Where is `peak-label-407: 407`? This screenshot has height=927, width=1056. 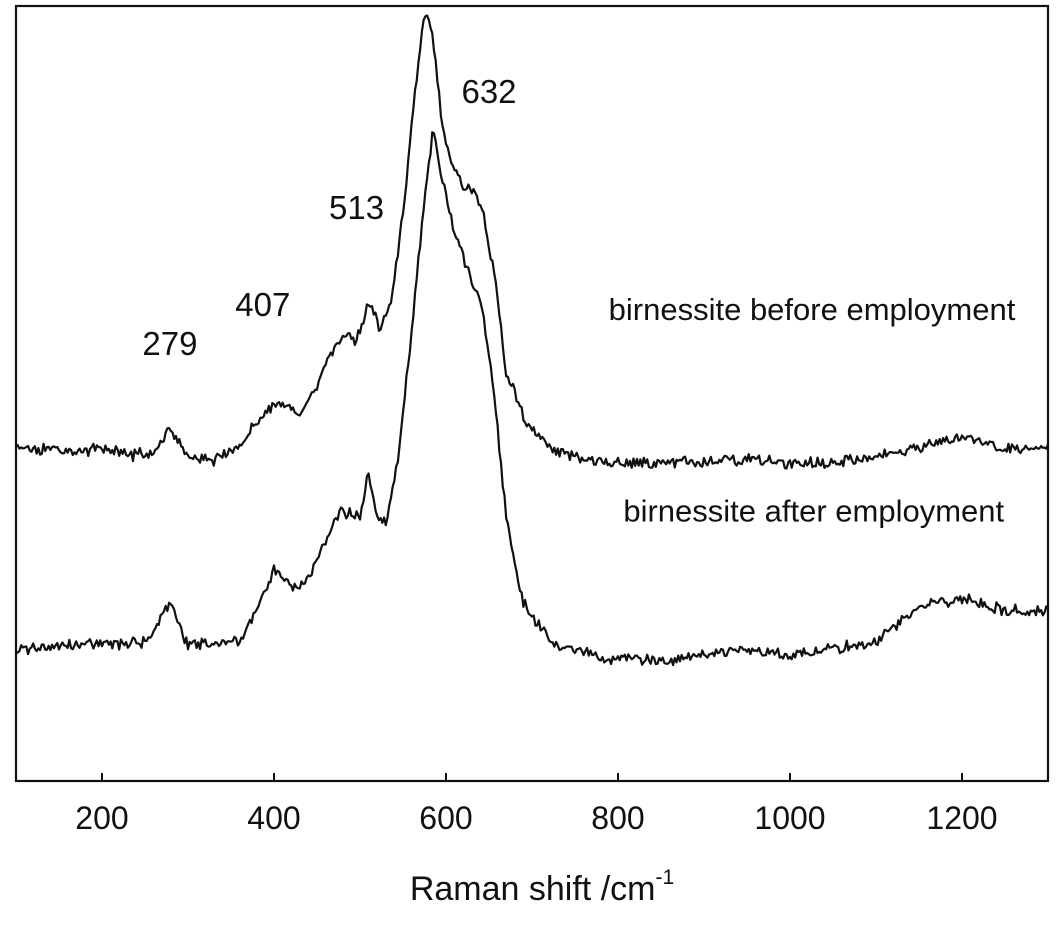
peak-label-407: 407 is located at coordinates (262, 304).